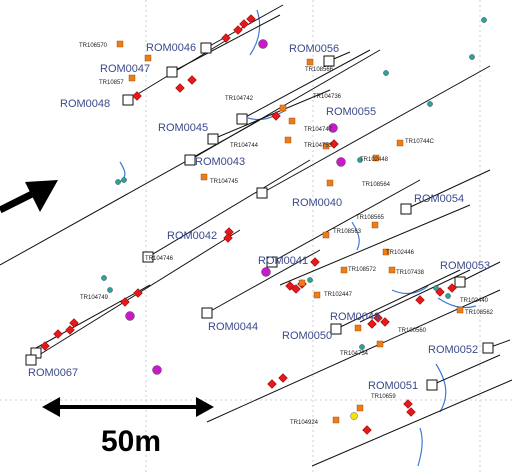 This screenshot has height=472, width=514. What do you see at coordinates (131, 441) in the screenshot?
I see `scale-bar-label: 50m` at bounding box center [131, 441].